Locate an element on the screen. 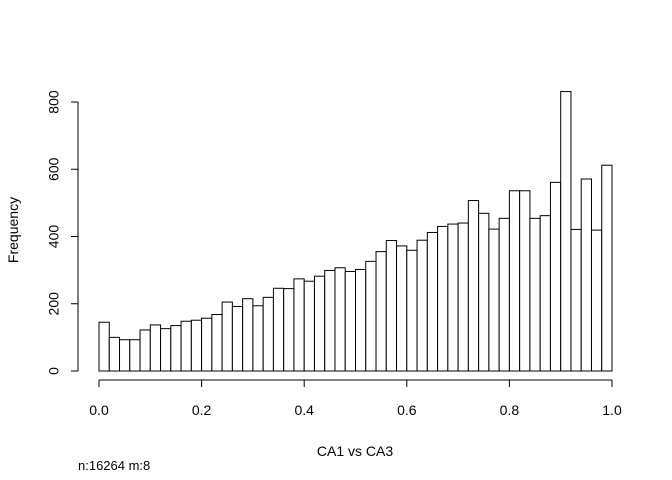 Image resolution: width=672 pixels, height=480 pixels. x-tick-label: 0.4 is located at coordinates (304, 410).